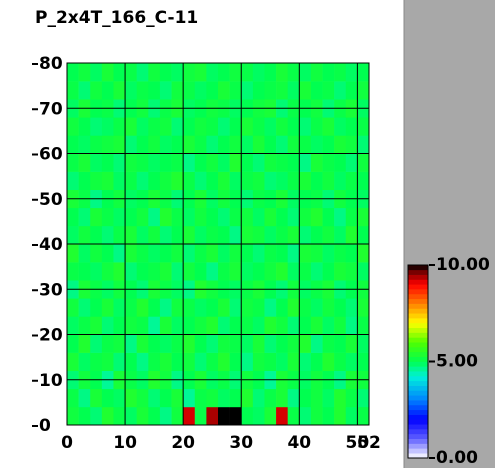  What do you see at coordinates (299, 443) in the screenshot?
I see `x-tick-label: 40` at bounding box center [299, 443].